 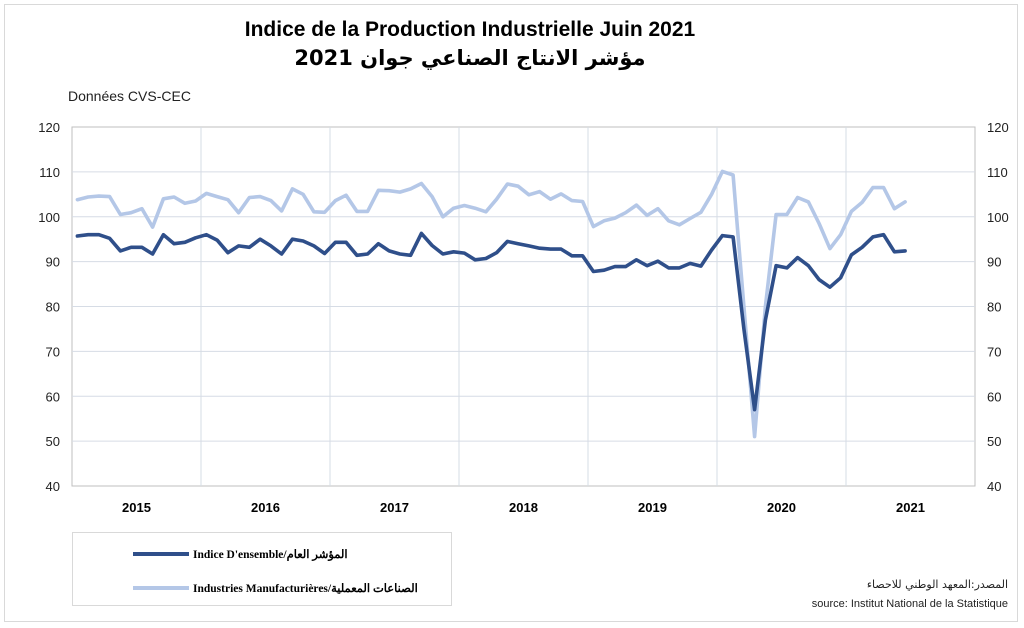 I want to click on x-tick-label: 2019, so click(x=652, y=507).